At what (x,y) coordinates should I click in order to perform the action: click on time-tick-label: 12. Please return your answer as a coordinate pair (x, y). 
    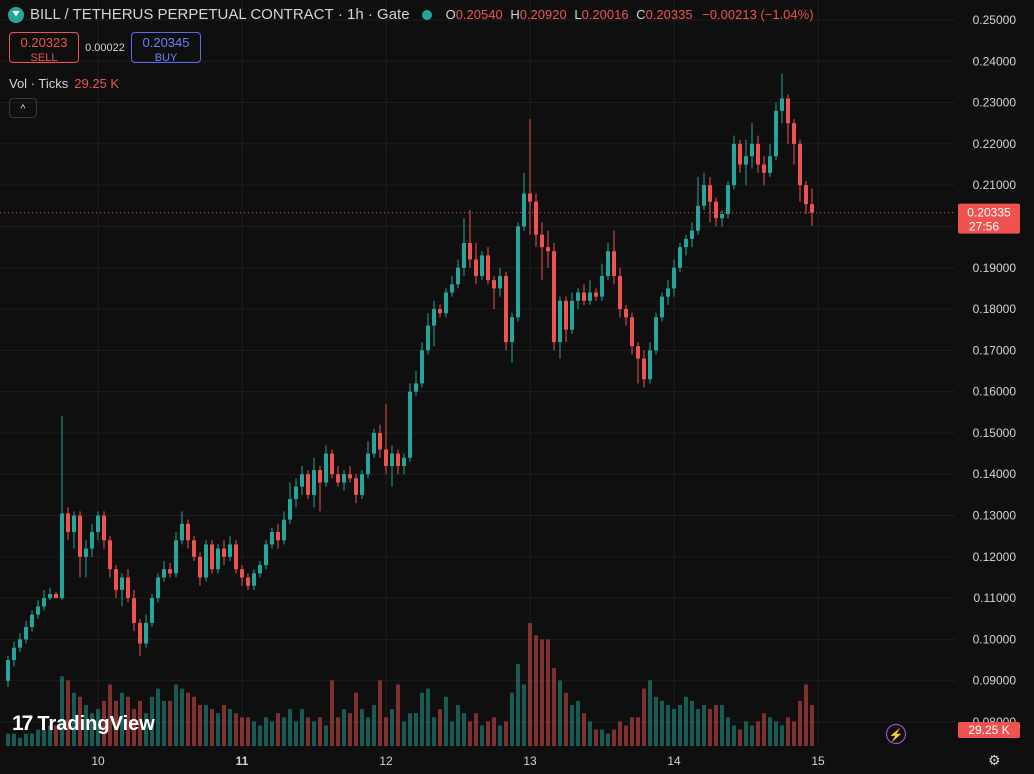
    Looking at the image, I should click on (386, 761).